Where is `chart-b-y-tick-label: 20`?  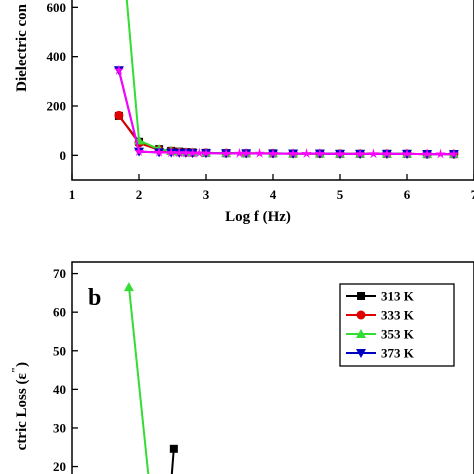
chart-b-y-tick-label: 20 is located at coordinates (59, 466).